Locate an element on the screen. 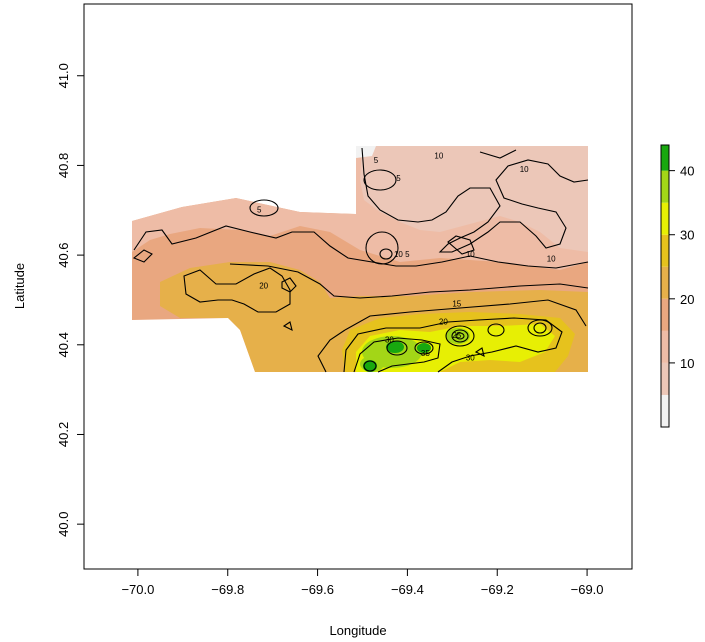  contour-label: 35 is located at coordinates (425, 353).